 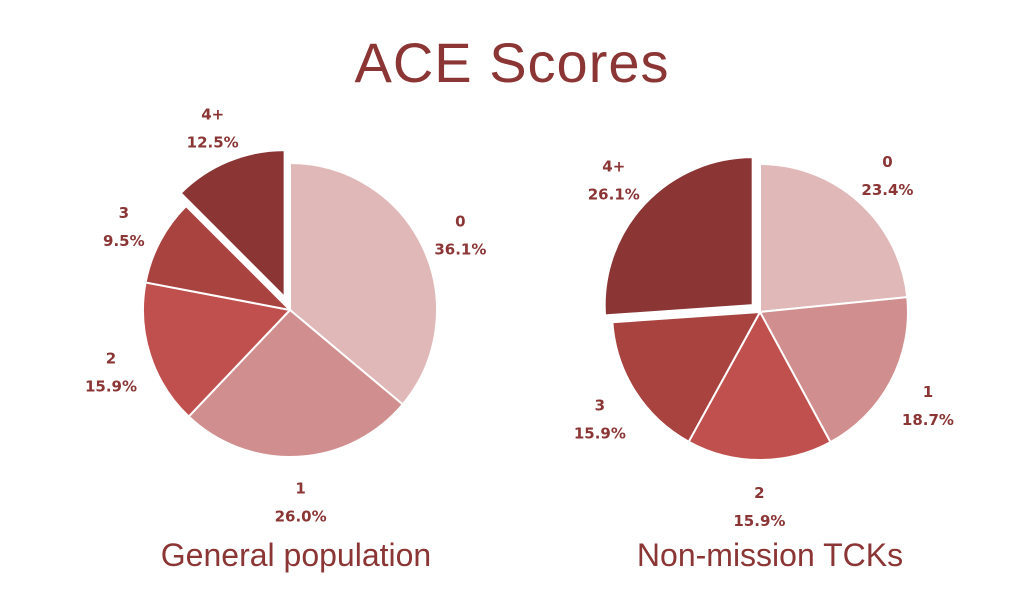 I want to click on slice-percent-label: 18.7%, so click(x=928, y=420).